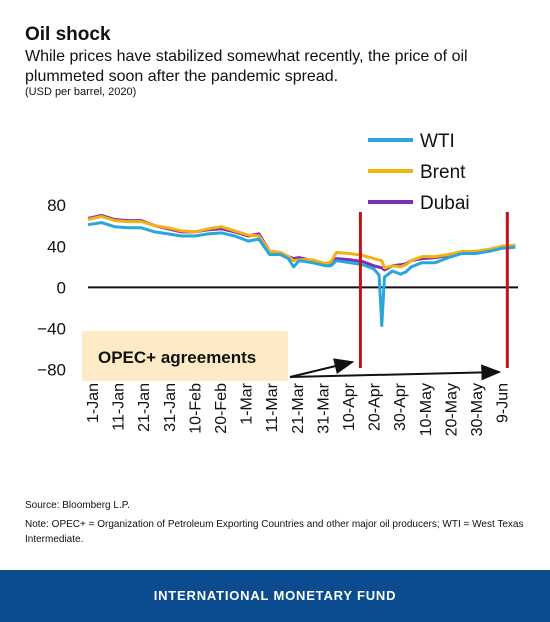  What do you see at coordinates (349, 406) in the screenshot?
I see `x-tick-label: 10-Apr` at bounding box center [349, 406].